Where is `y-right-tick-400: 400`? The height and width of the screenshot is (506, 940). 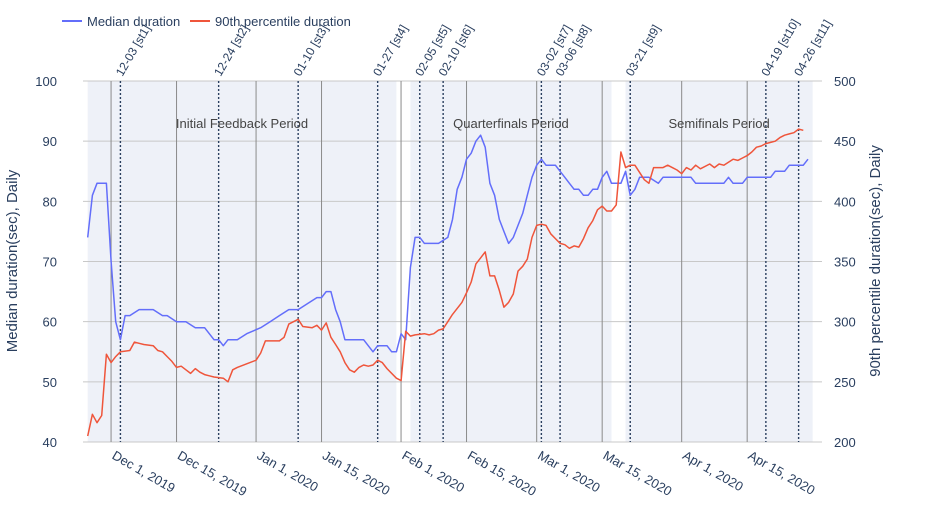
y-right-tick-400: 400 is located at coordinates (845, 201).